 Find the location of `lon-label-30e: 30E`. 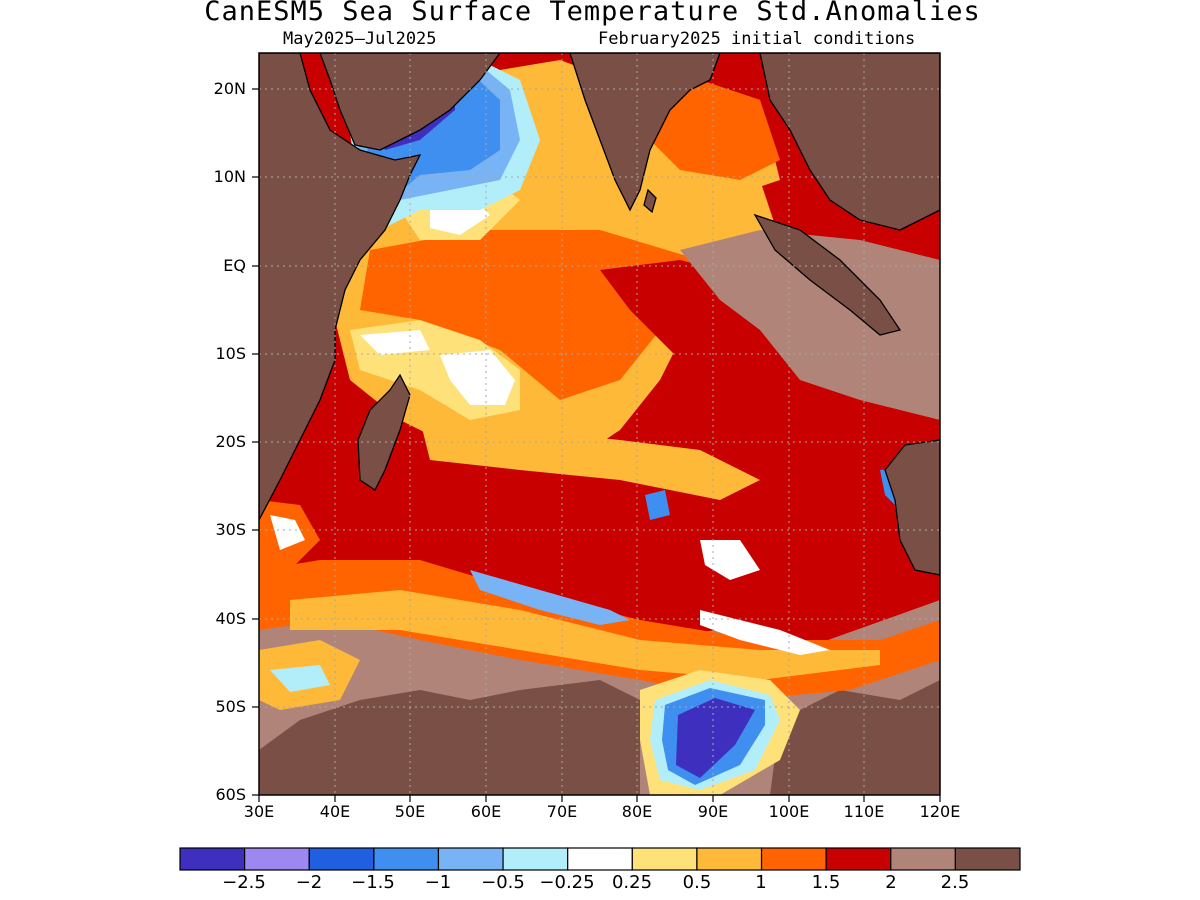

lon-label-30e: 30E is located at coordinates (259, 811).